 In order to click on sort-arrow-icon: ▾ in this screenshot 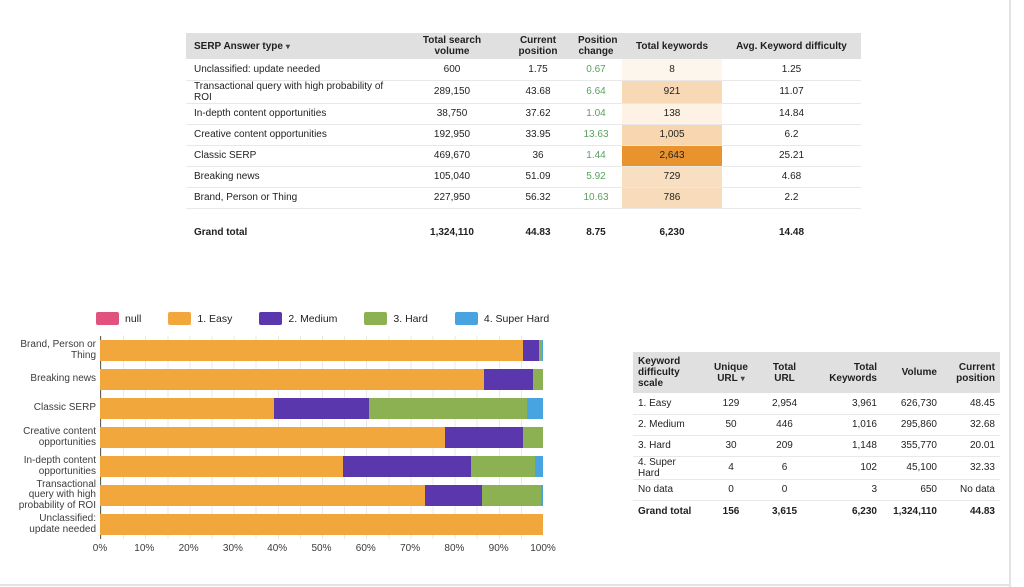, I will do `click(742, 378)`.